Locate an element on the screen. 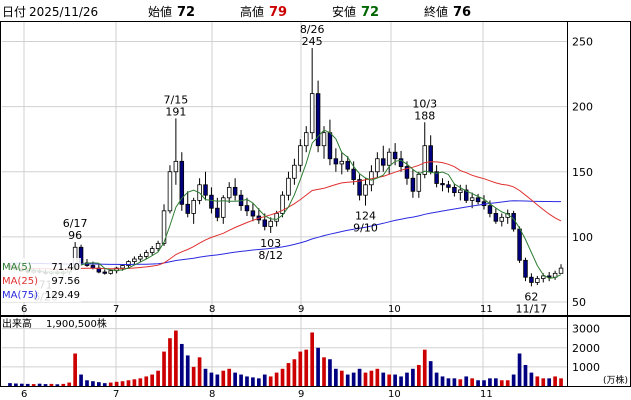 The width and height of the screenshot is (631, 400). volume-y-tick-label: 3000 is located at coordinates (586, 329).